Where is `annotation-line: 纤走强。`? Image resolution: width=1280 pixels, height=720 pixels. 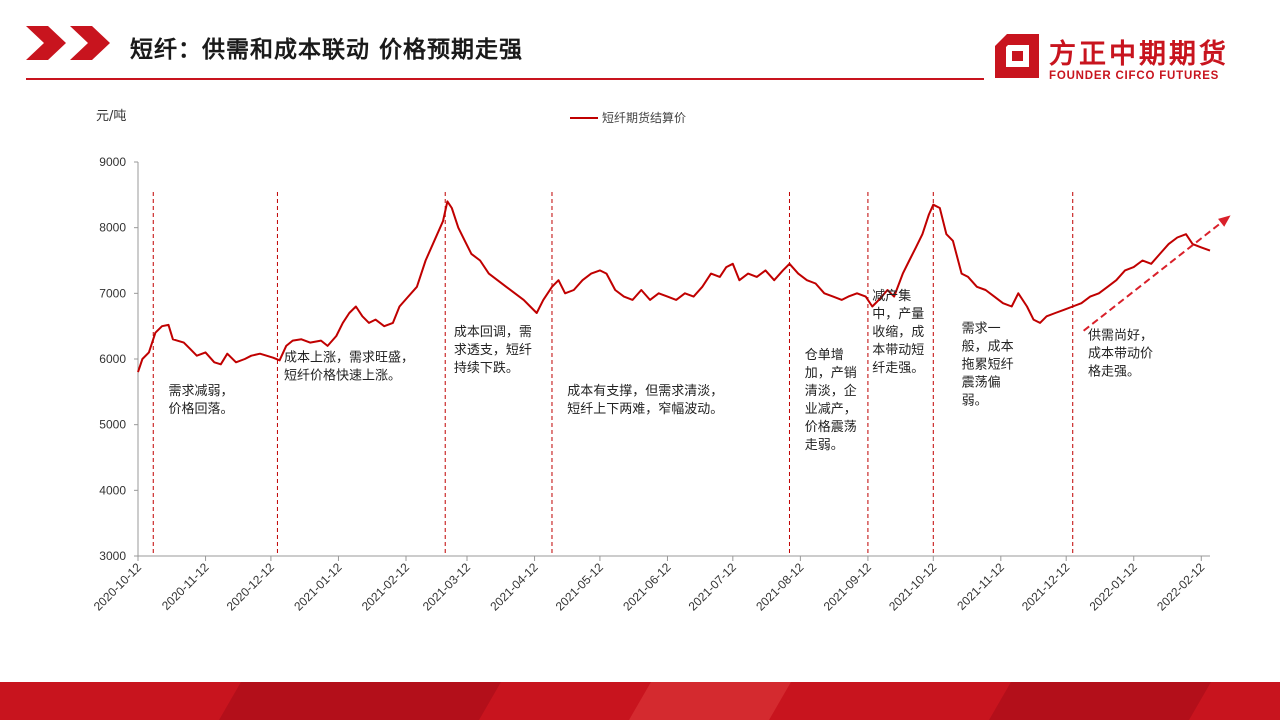
annotation-line: 纤走强。 is located at coordinates (898, 368).